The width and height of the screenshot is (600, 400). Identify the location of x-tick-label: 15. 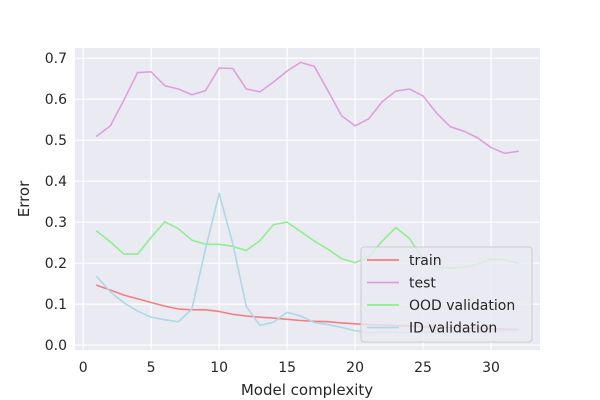
(287, 368).